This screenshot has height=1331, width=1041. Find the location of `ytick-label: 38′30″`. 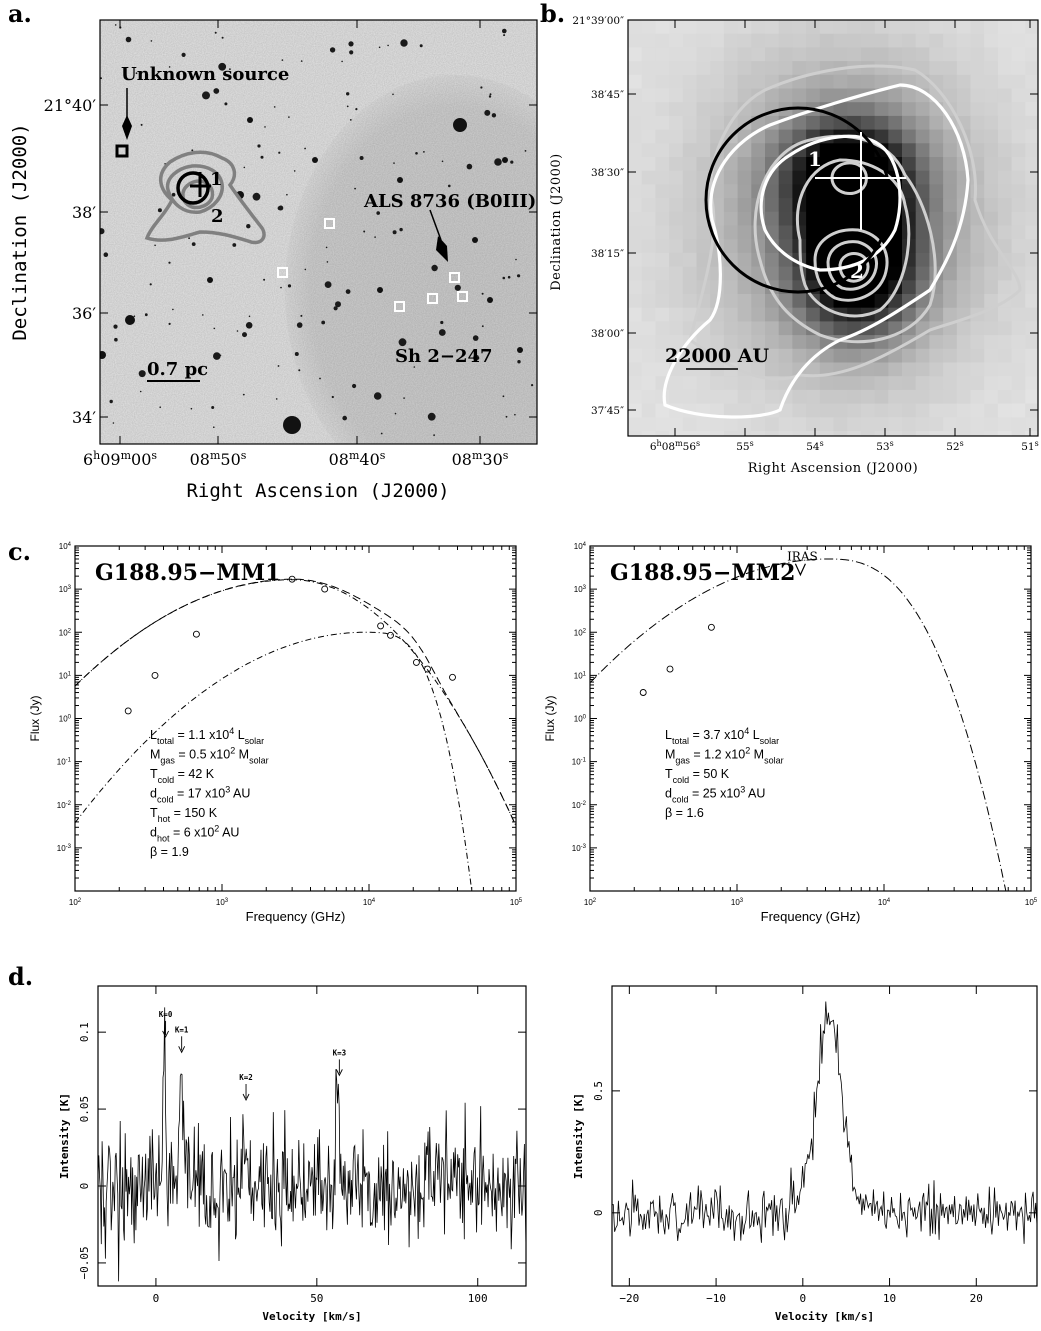

ytick-label: 38′30″ is located at coordinates (607, 173).